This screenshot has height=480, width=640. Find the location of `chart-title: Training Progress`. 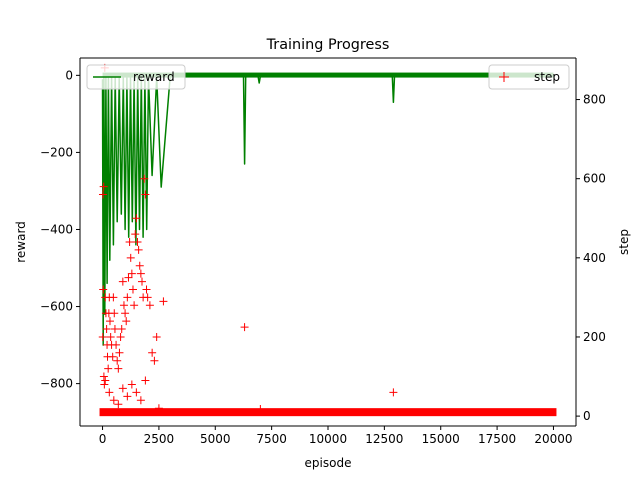

chart-title: Training Progress is located at coordinates (328, 45).